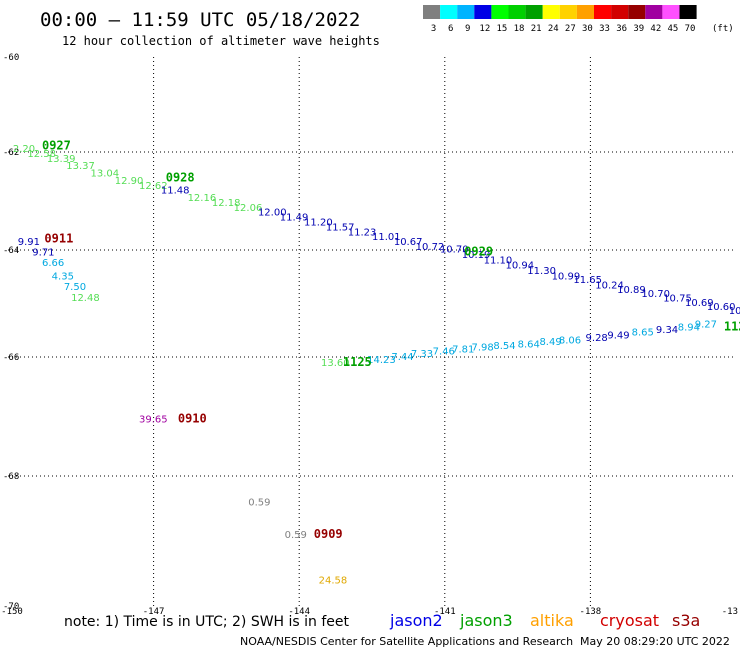 This screenshot has width=740, height=650. I want to click on wave-height-label: 7.44, so click(402, 357).